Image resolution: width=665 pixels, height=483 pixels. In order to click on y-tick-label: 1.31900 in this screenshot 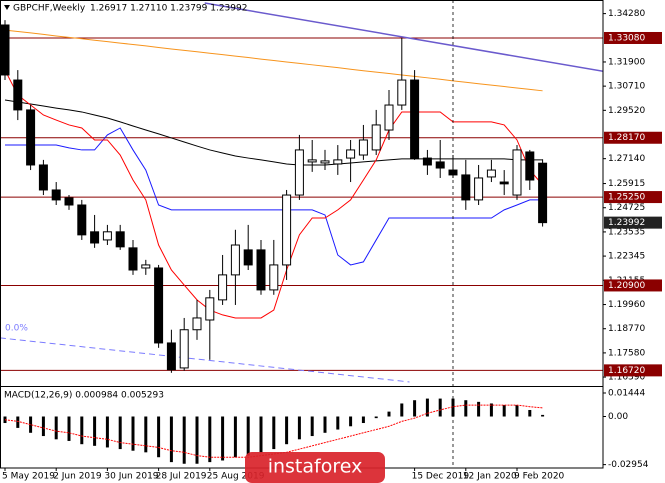, I will do `click(626, 62)`.